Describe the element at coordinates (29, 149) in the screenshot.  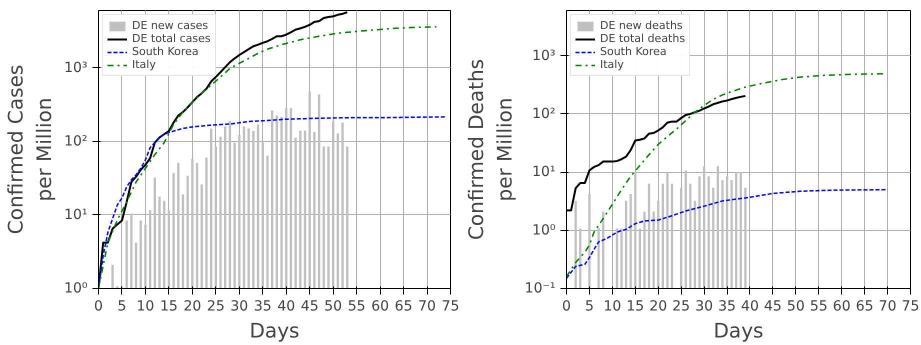
I see `y-axis-title: Confirmed Cases per Million` at that location.